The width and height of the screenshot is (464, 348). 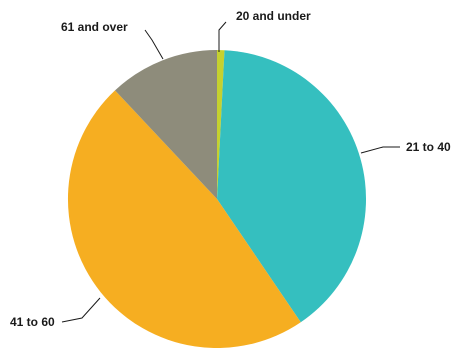 What do you see at coordinates (94, 27) in the screenshot?
I see `slice-label-61-and-over: 61 and over` at bounding box center [94, 27].